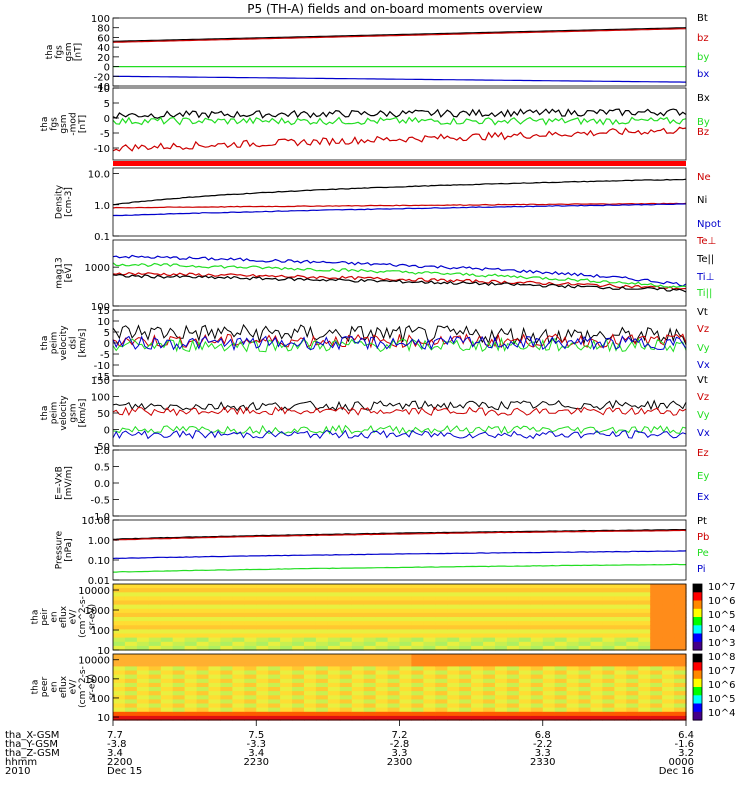 Image resolution: width=750 pixels, height=800 pixels. Describe the element at coordinates (543, 735) in the screenshot. I see `x-tick-label: 6.8` at that location.